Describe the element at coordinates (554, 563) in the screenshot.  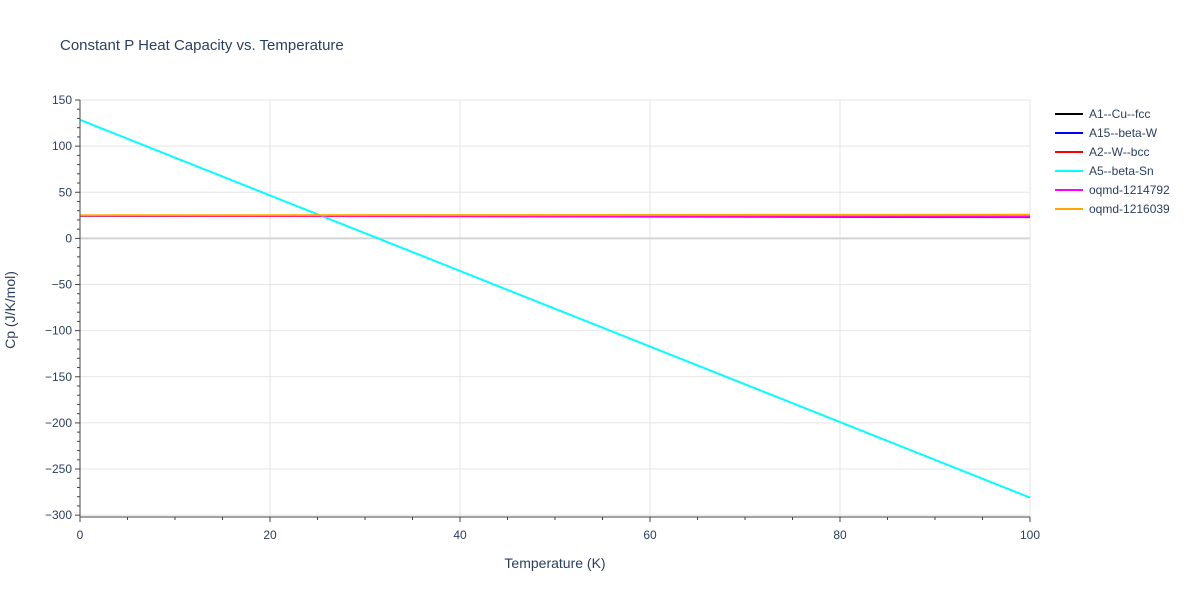
I see `x-axis-title: Temperature (K)` at that location.